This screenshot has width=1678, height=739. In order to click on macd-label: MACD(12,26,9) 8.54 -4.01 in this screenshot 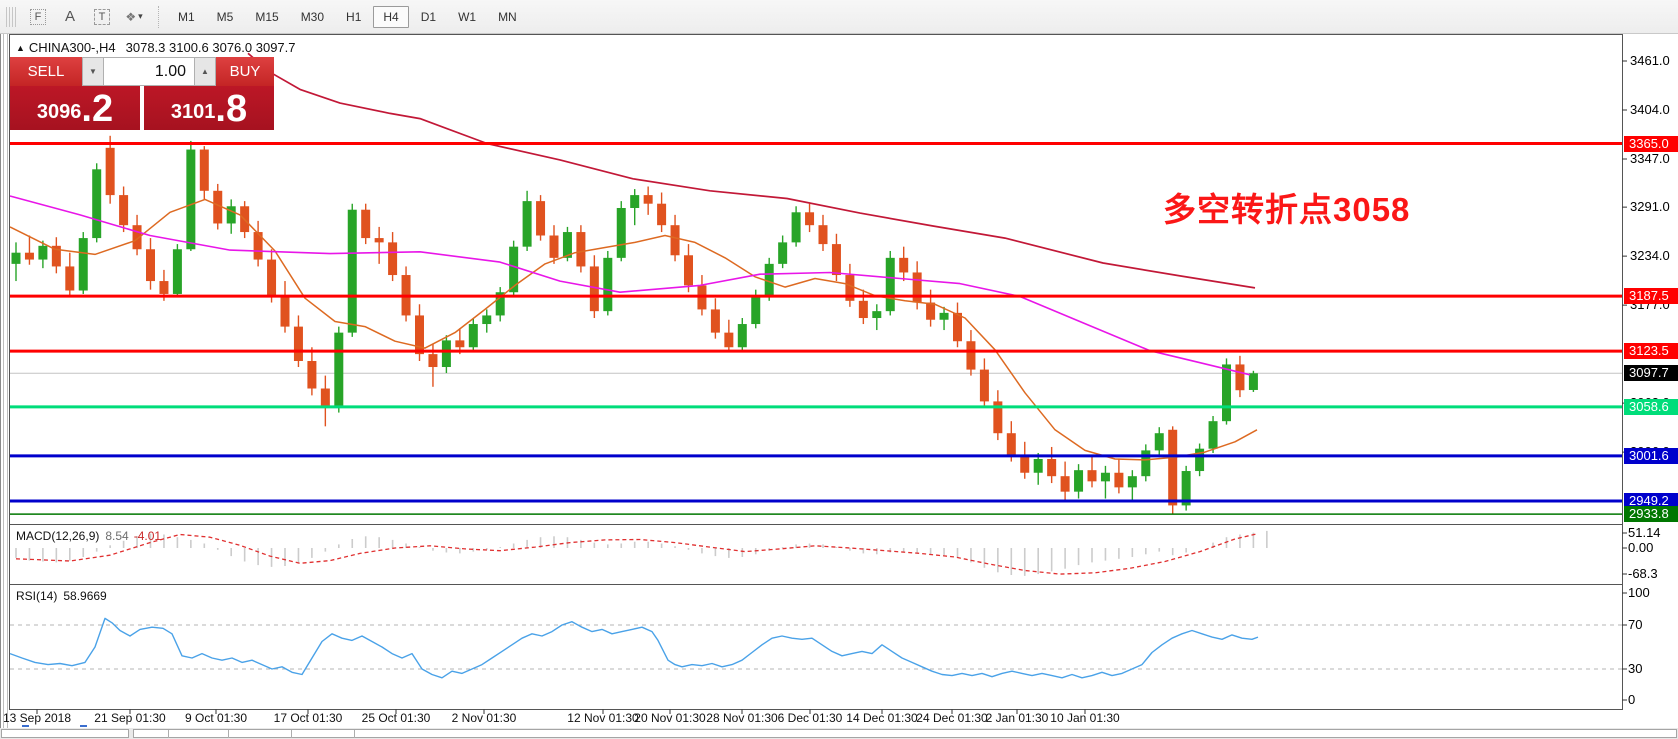, I will do `click(88, 536)`.